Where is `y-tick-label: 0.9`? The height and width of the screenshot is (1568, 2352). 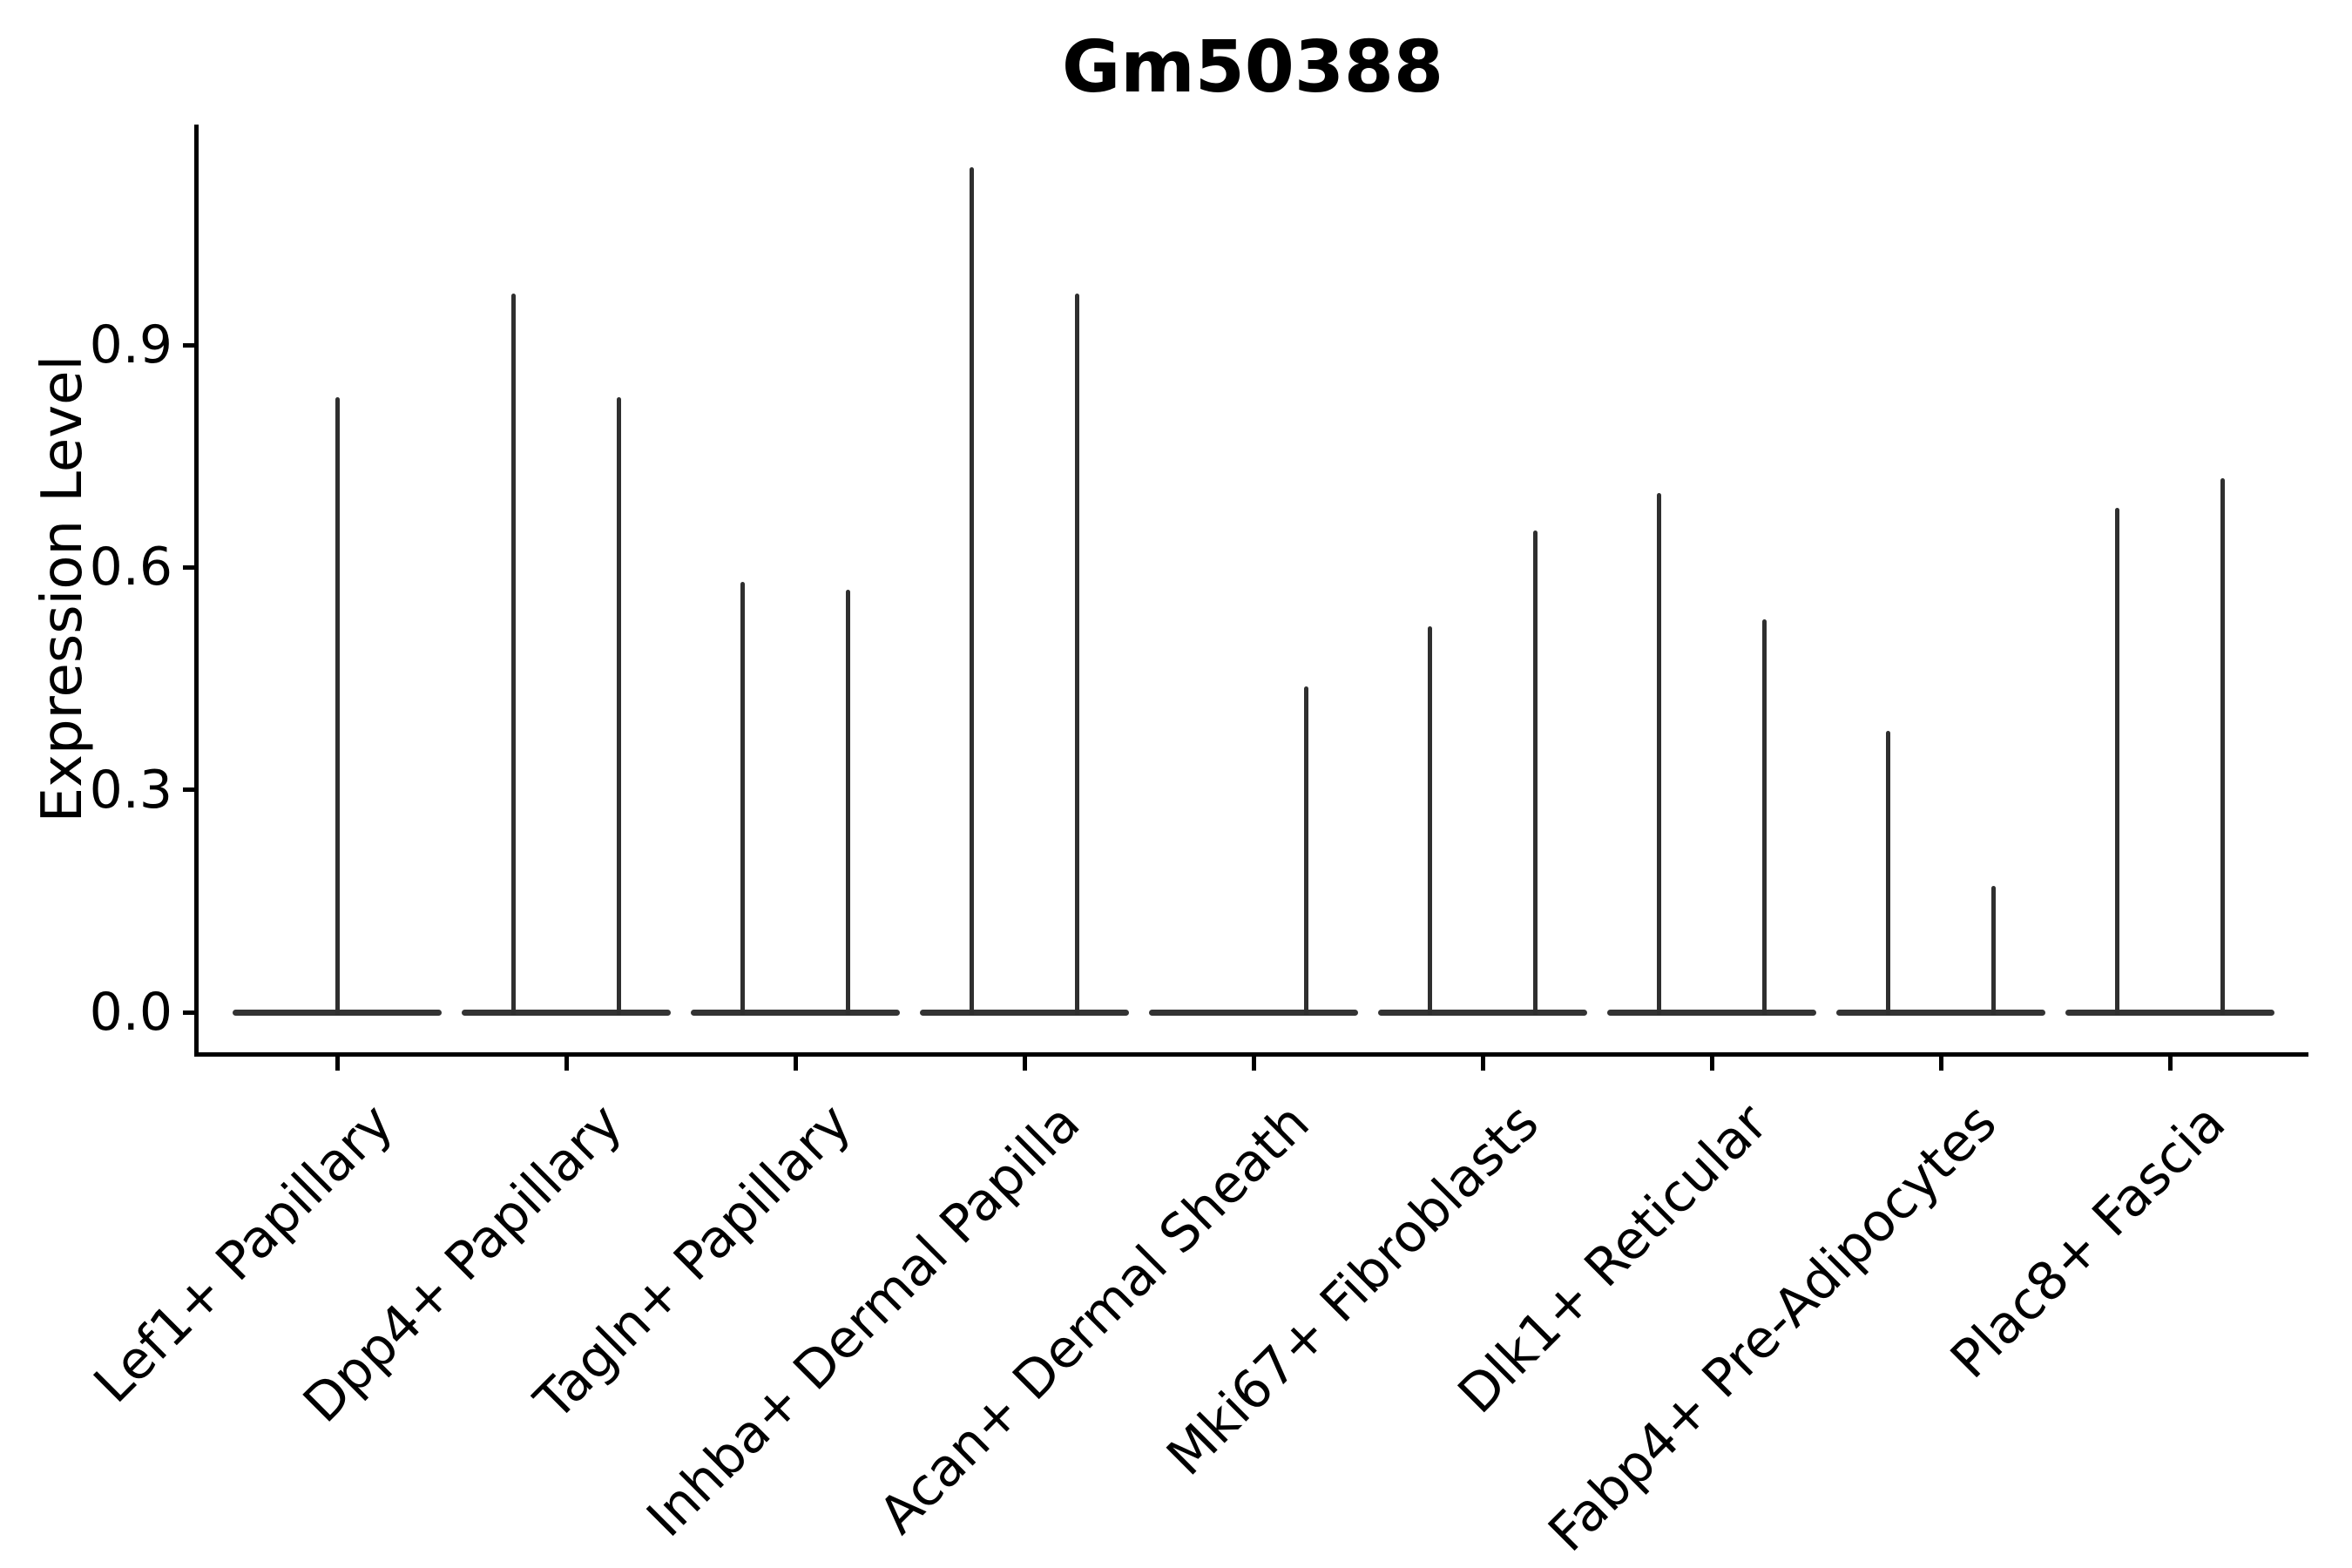 y-tick-label: 0.9 is located at coordinates (130, 345).